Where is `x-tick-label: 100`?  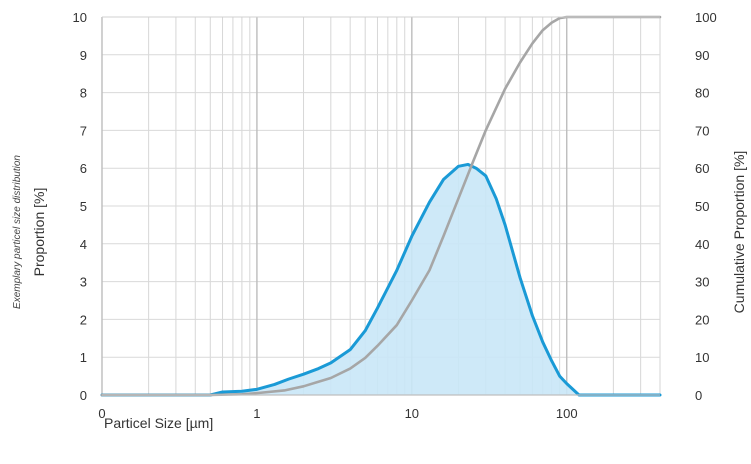 x-tick-label: 100 is located at coordinates (567, 413).